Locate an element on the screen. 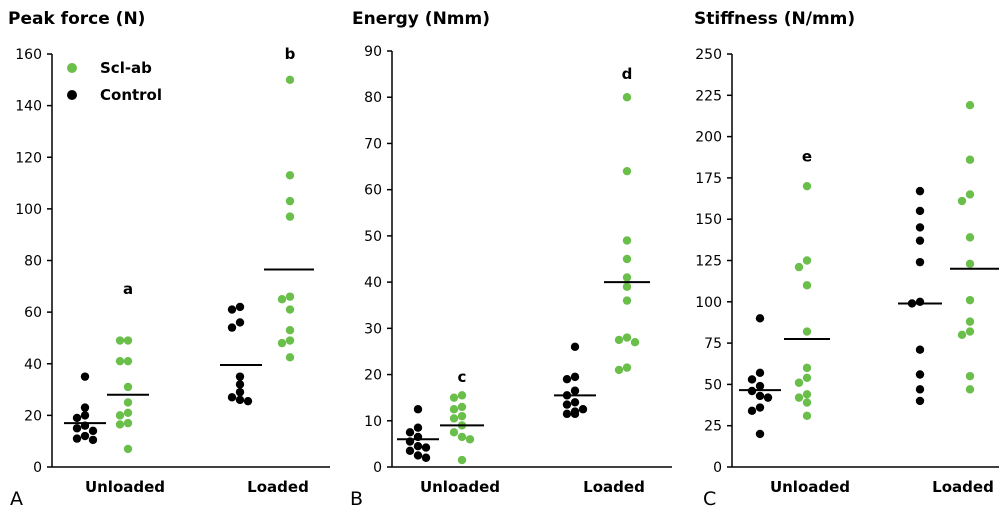 The image size is (999, 512). panel-b-ytick-label: 50 is located at coordinates (373, 237).